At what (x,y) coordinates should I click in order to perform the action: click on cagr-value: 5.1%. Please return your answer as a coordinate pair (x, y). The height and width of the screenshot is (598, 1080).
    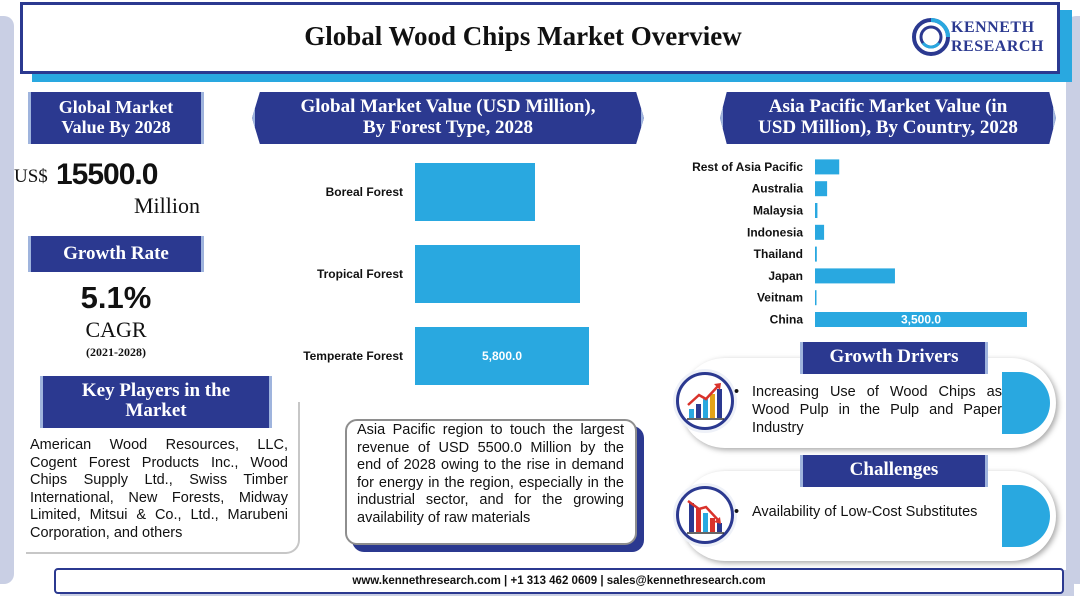
    Looking at the image, I should click on (116, 297).